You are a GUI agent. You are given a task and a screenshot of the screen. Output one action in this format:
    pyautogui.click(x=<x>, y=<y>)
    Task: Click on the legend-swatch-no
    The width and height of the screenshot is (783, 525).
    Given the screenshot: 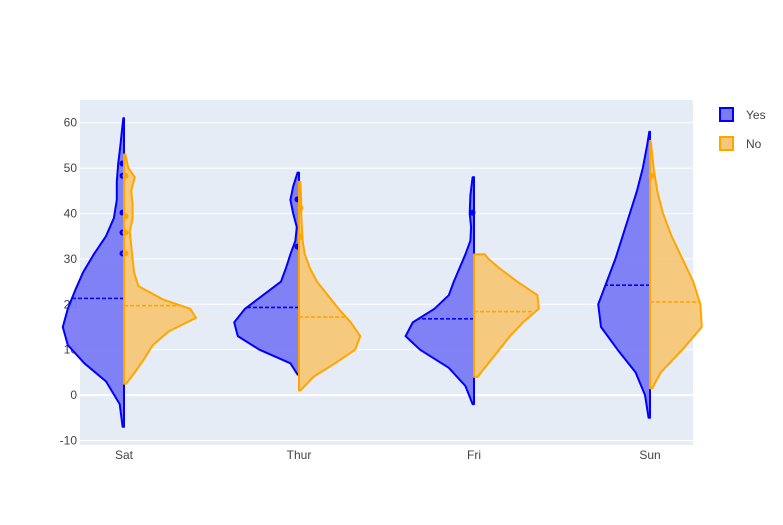 What is the action you would take?
    pyautogui.click(x=726, y=143)
    